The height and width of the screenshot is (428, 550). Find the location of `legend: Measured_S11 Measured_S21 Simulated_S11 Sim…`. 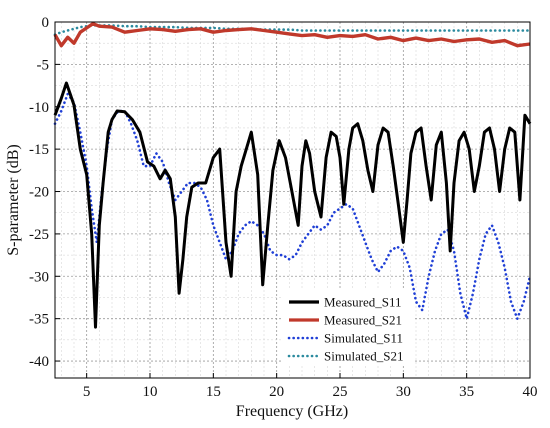

legend: Measured_S11 Measured_S21 Simulated_S11 Sim… is located at coordinates (348, 328).